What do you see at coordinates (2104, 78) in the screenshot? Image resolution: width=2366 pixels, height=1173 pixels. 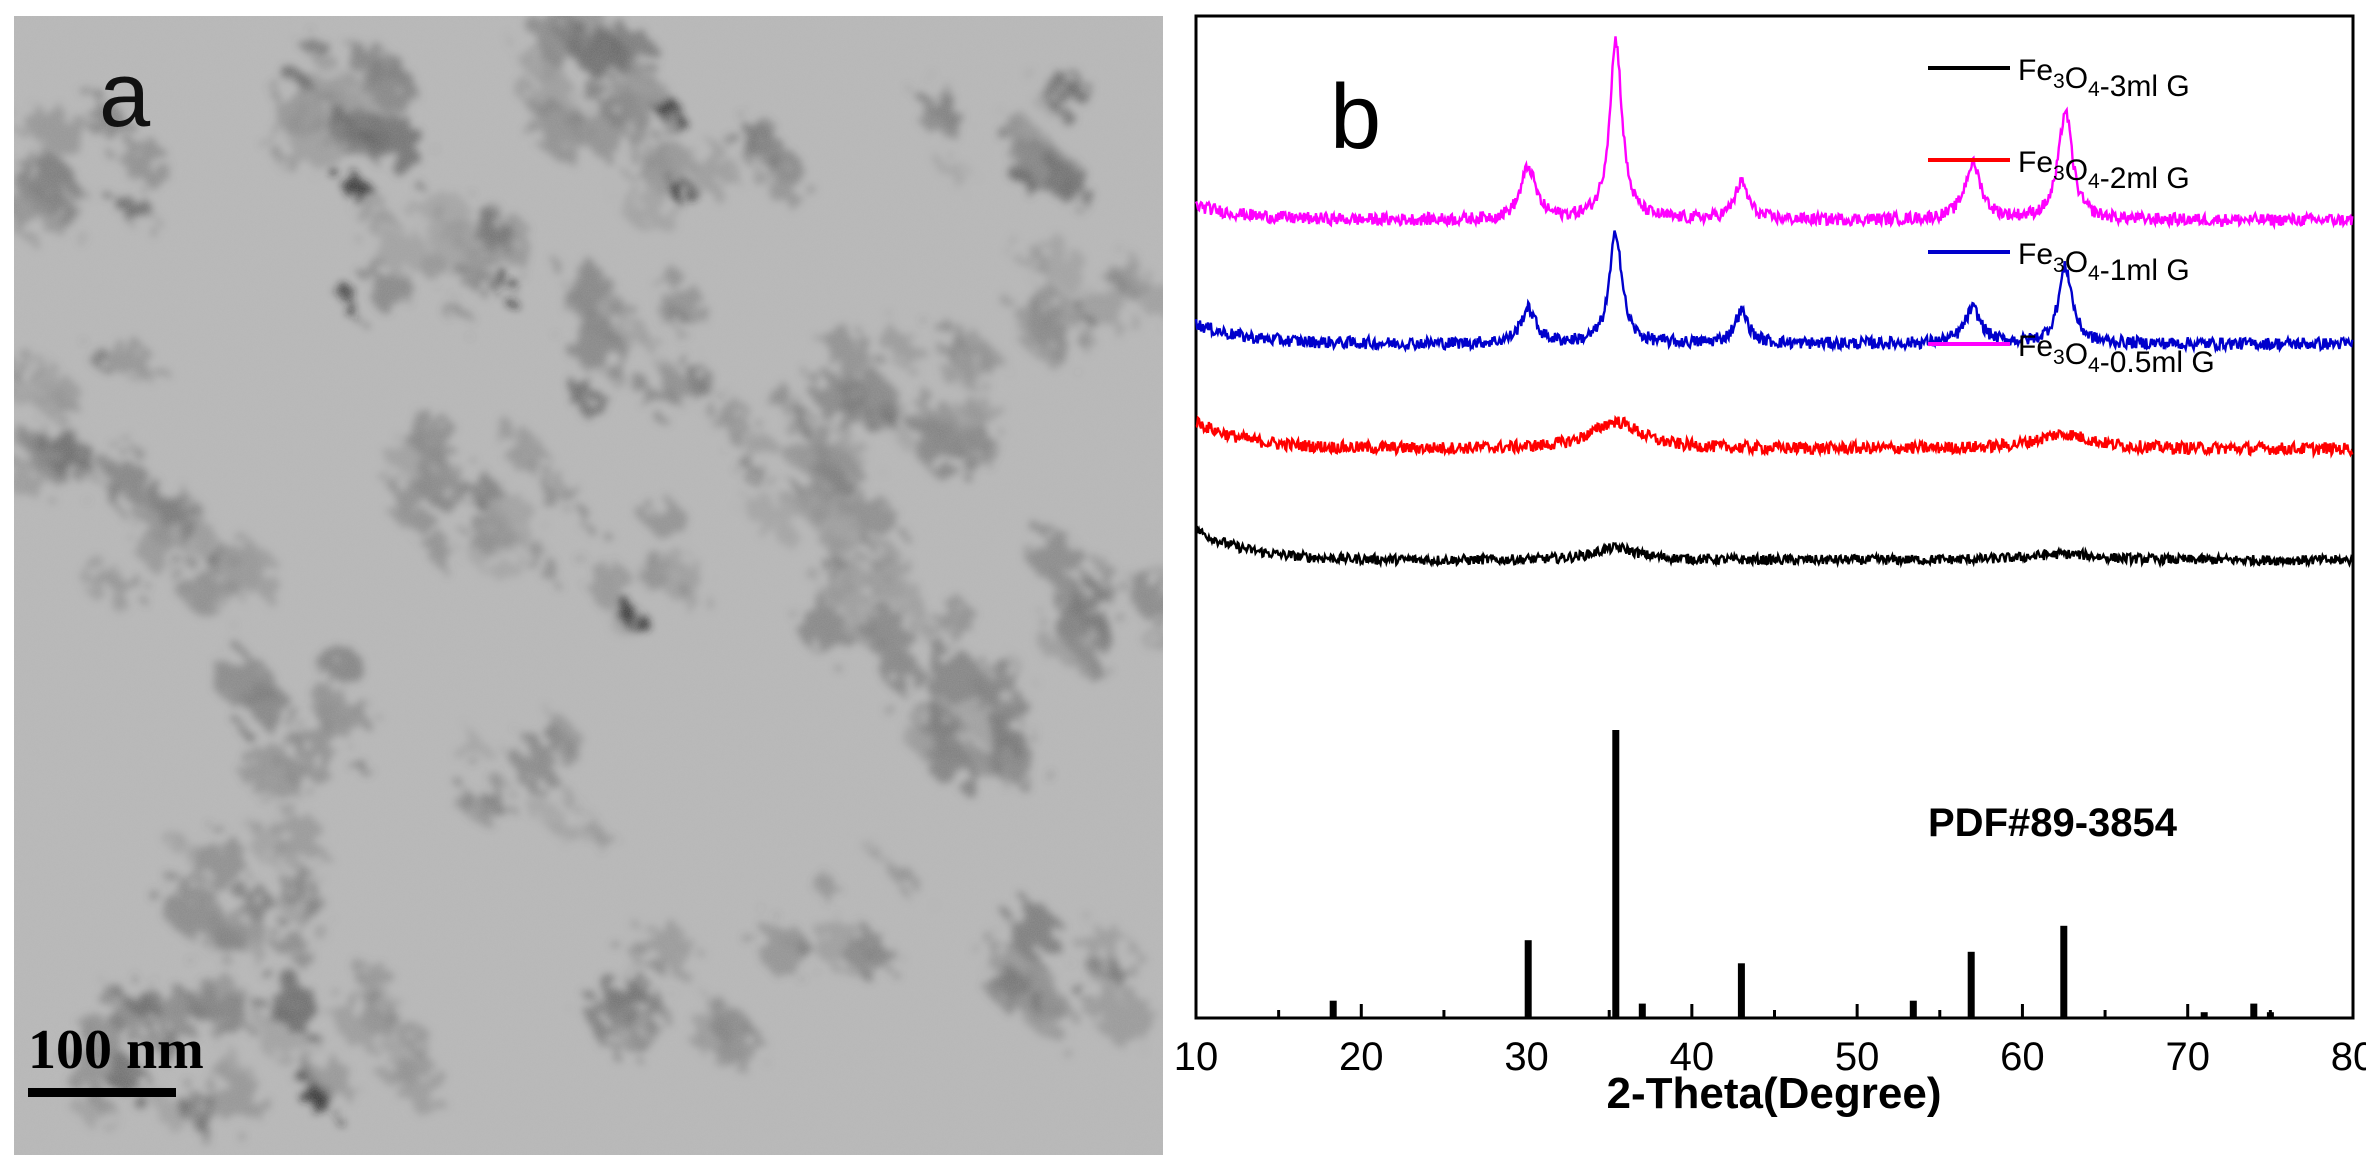 I see `legend-entry: Fe3O4-3ml G` at bounding box center [2104, 78].